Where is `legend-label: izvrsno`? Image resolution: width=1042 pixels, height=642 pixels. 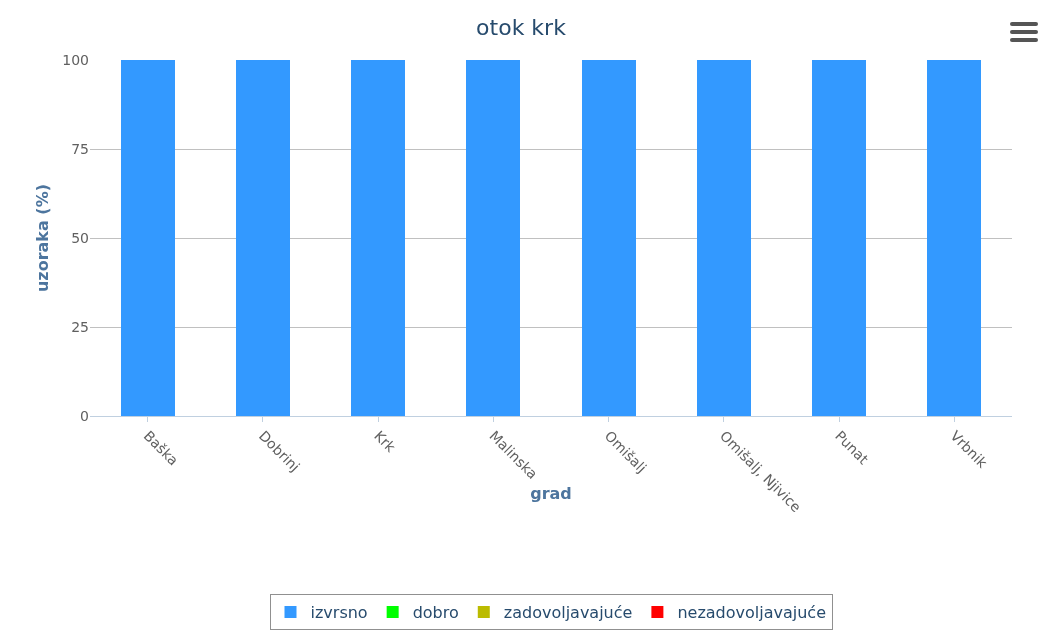
legend-label: izvrsno is located at coordinates (339, 613).